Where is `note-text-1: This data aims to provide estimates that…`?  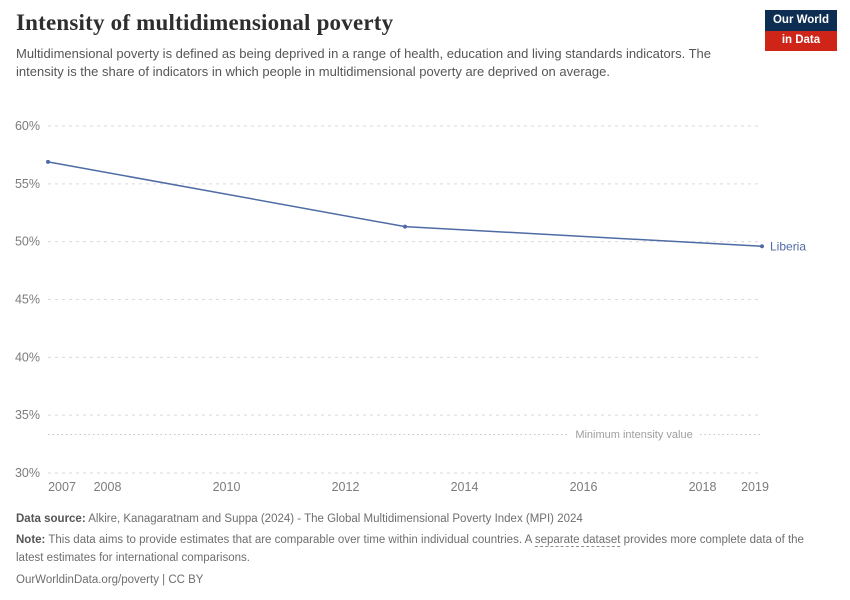
note-text-1: This data aims to provide estimates that… is located at coordinates (290, 539).